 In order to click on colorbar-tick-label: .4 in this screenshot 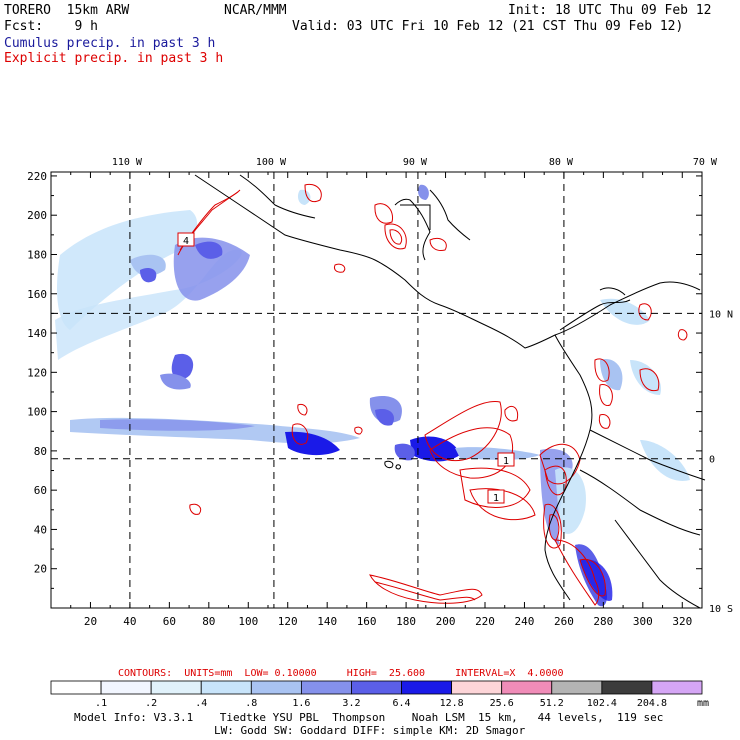, I will do `click(201, 703)`.